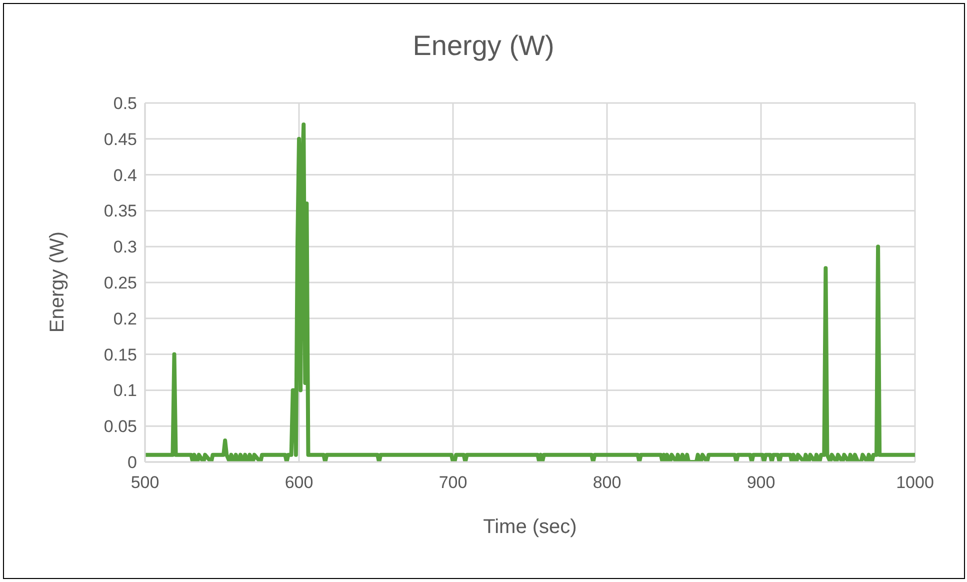 The height and width of the screenshot is (582, 967). What do you see at coordinates (530, 527) in the screenshot?
I see `x-axis-title: Time (sec)` at bounding box center [530, 527].